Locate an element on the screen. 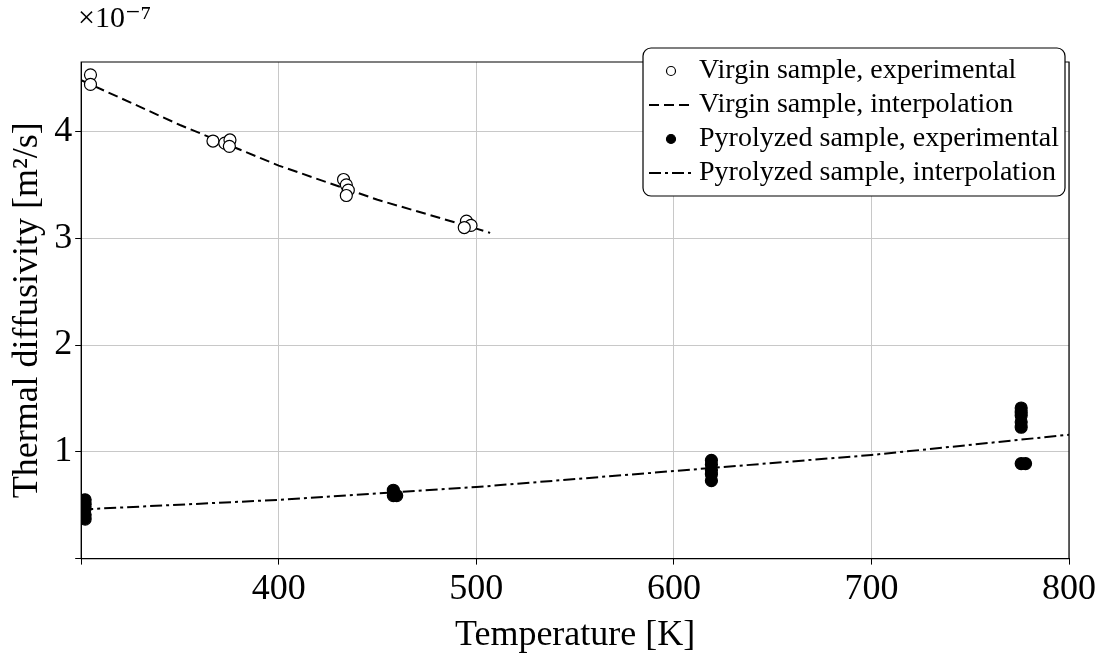 This screenshot has width=1105, height=661. x-axis-title: Temperature [K] is located at coordinates (575, 632).